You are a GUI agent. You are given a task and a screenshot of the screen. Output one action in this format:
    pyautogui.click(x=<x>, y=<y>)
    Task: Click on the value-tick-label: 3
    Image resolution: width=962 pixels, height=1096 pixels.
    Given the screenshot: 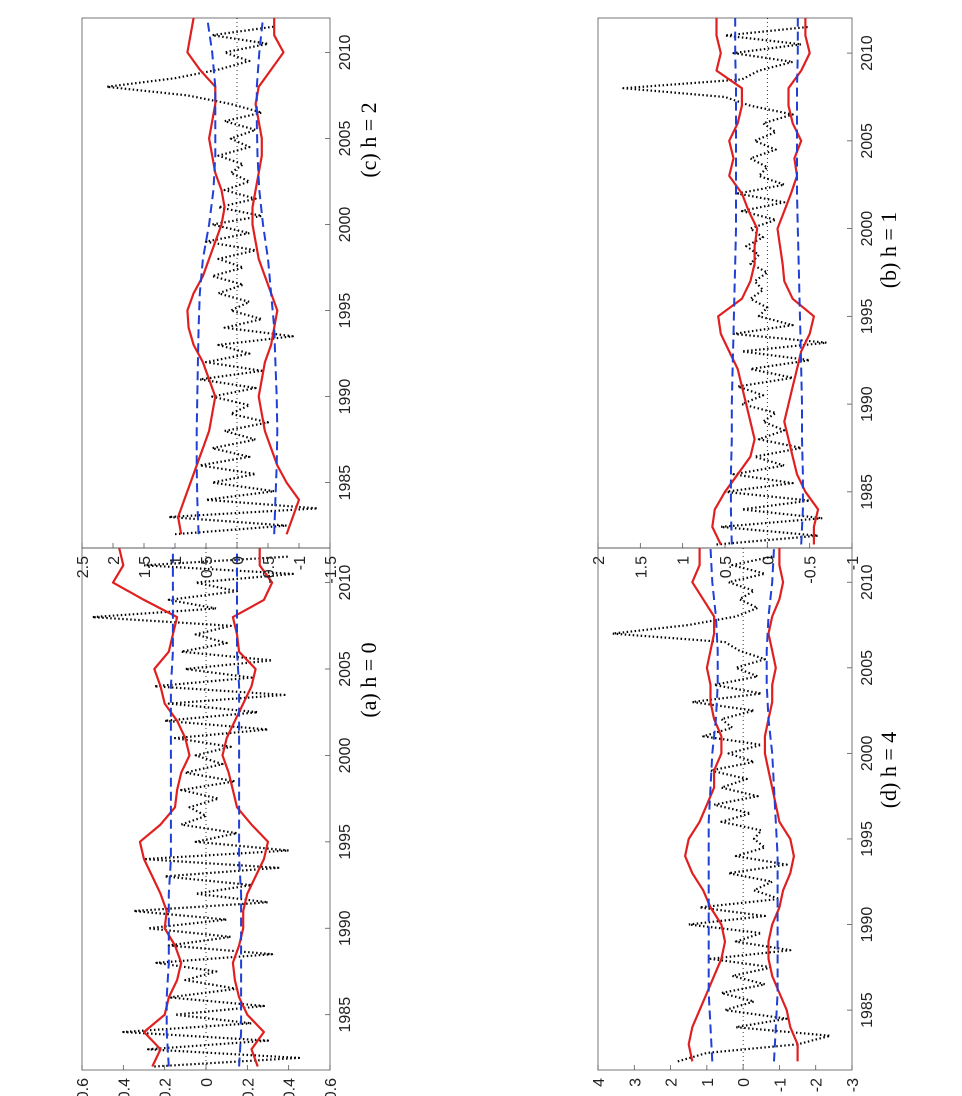 What is the action you would take?
    pyautogui.click(x=635, y=1082)
    